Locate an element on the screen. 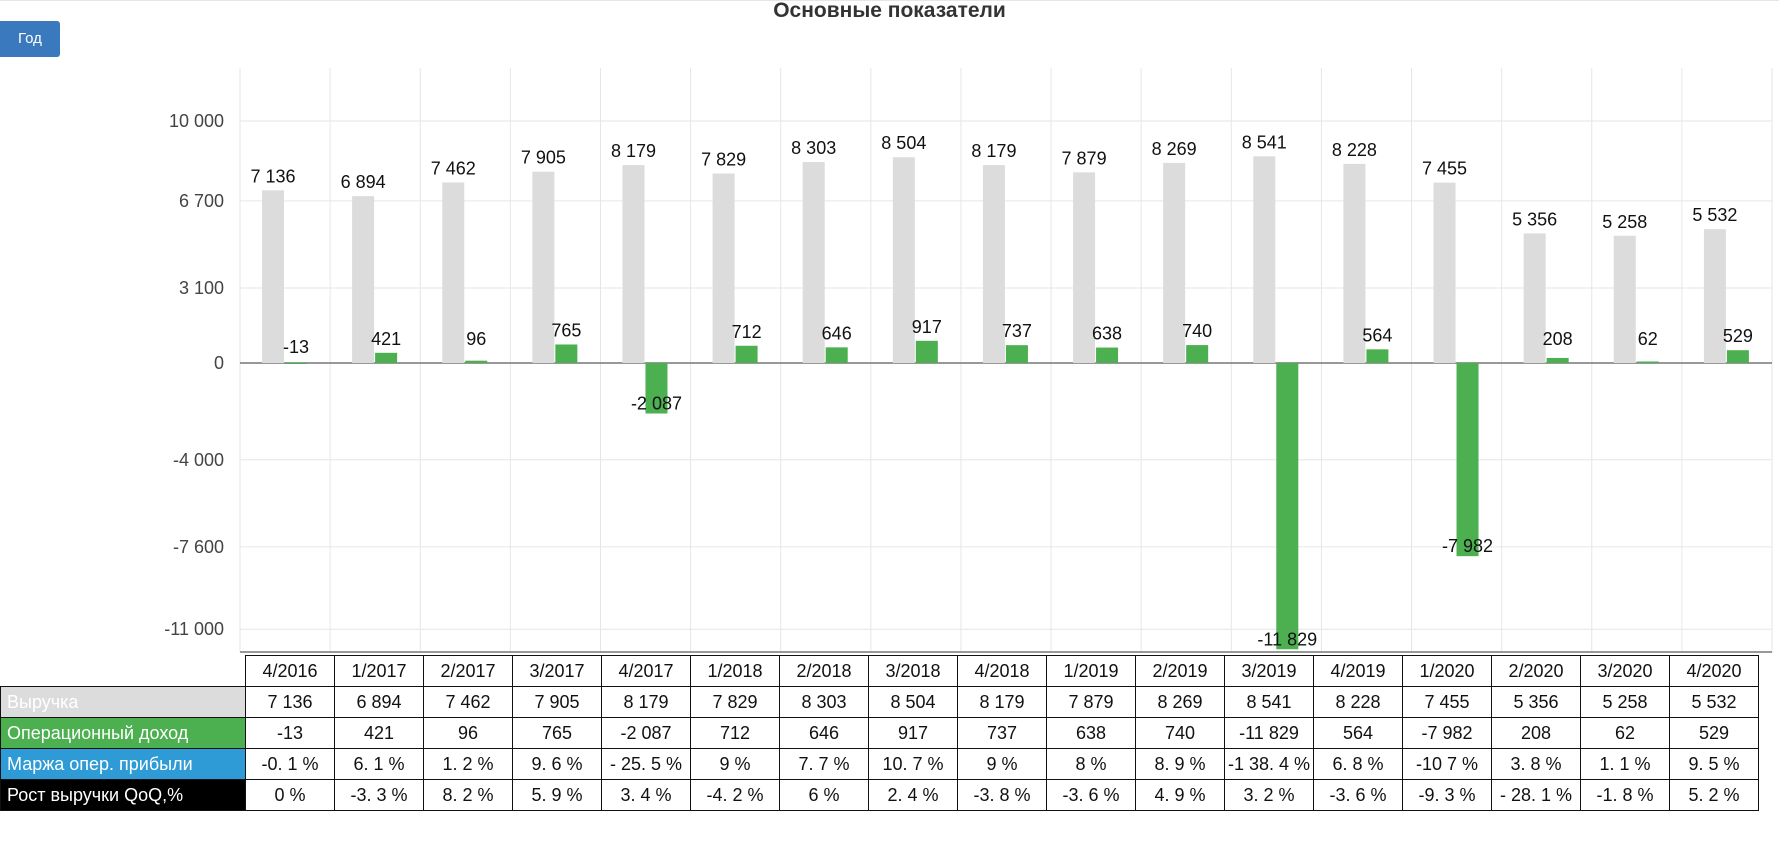 The image size is (1779, 841). table-header-cell: 4/2018 is located at coordinates (1002, 671).